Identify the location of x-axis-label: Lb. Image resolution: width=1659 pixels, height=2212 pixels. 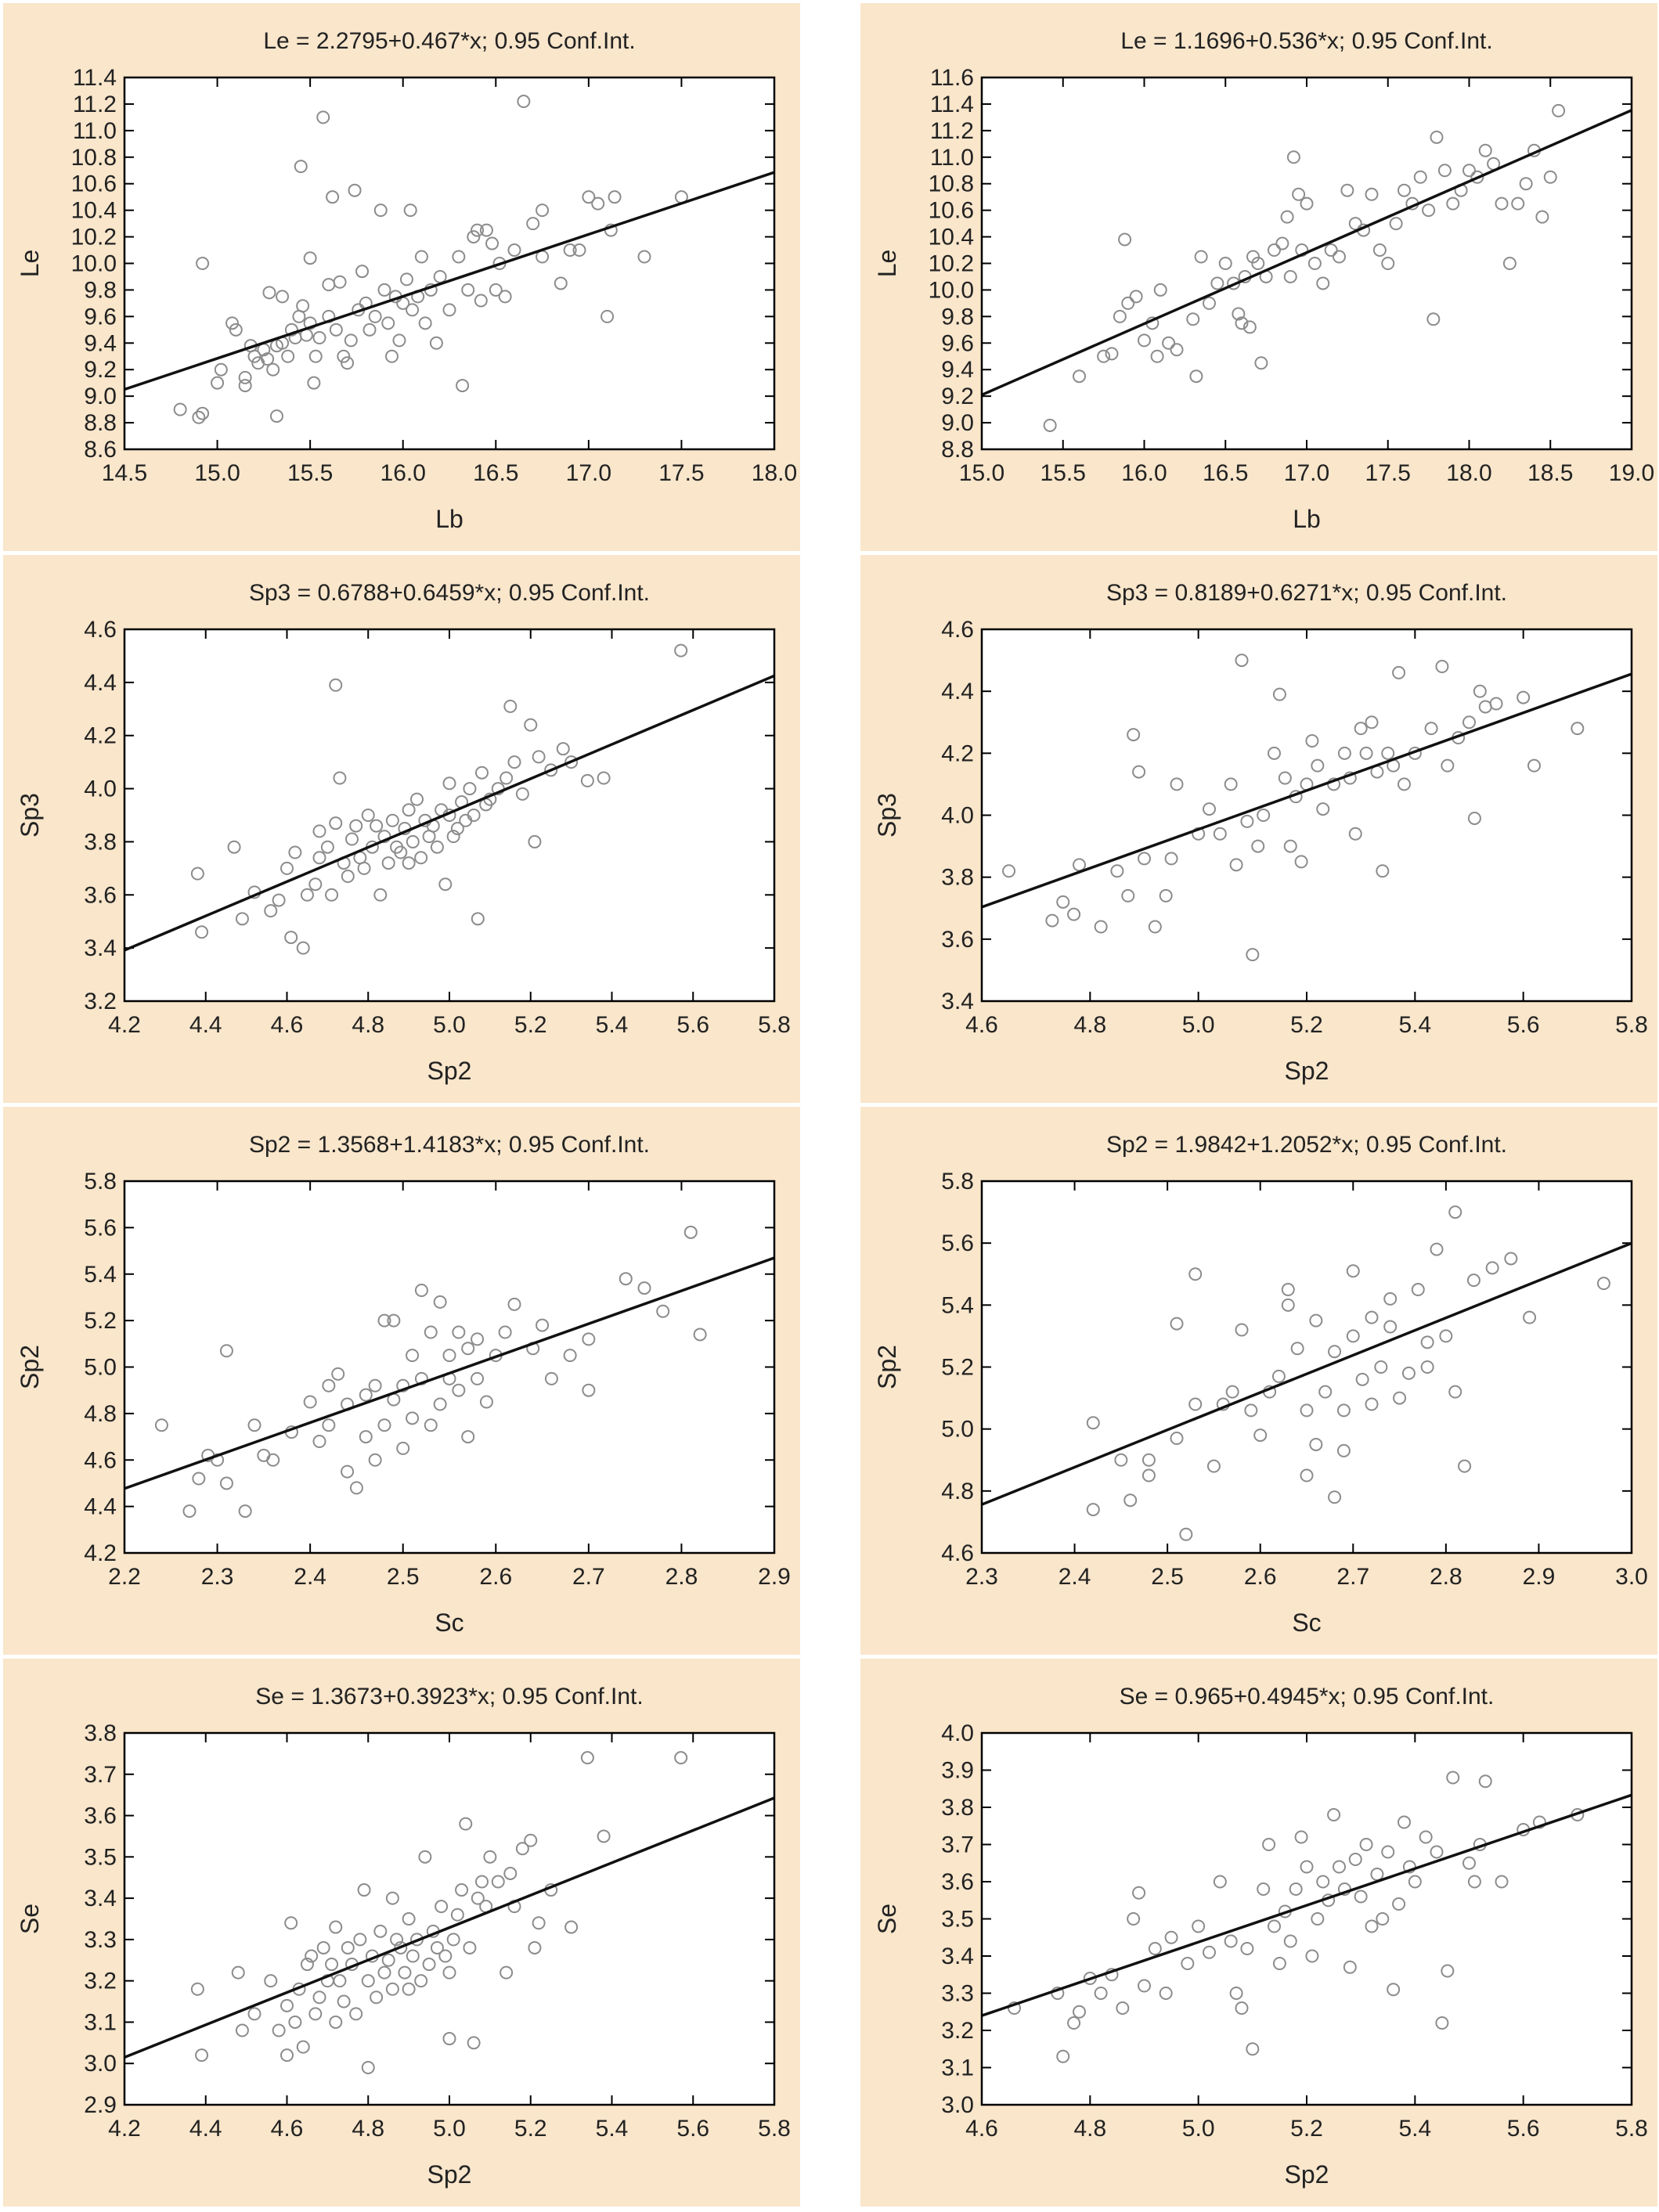
(1307, 519).